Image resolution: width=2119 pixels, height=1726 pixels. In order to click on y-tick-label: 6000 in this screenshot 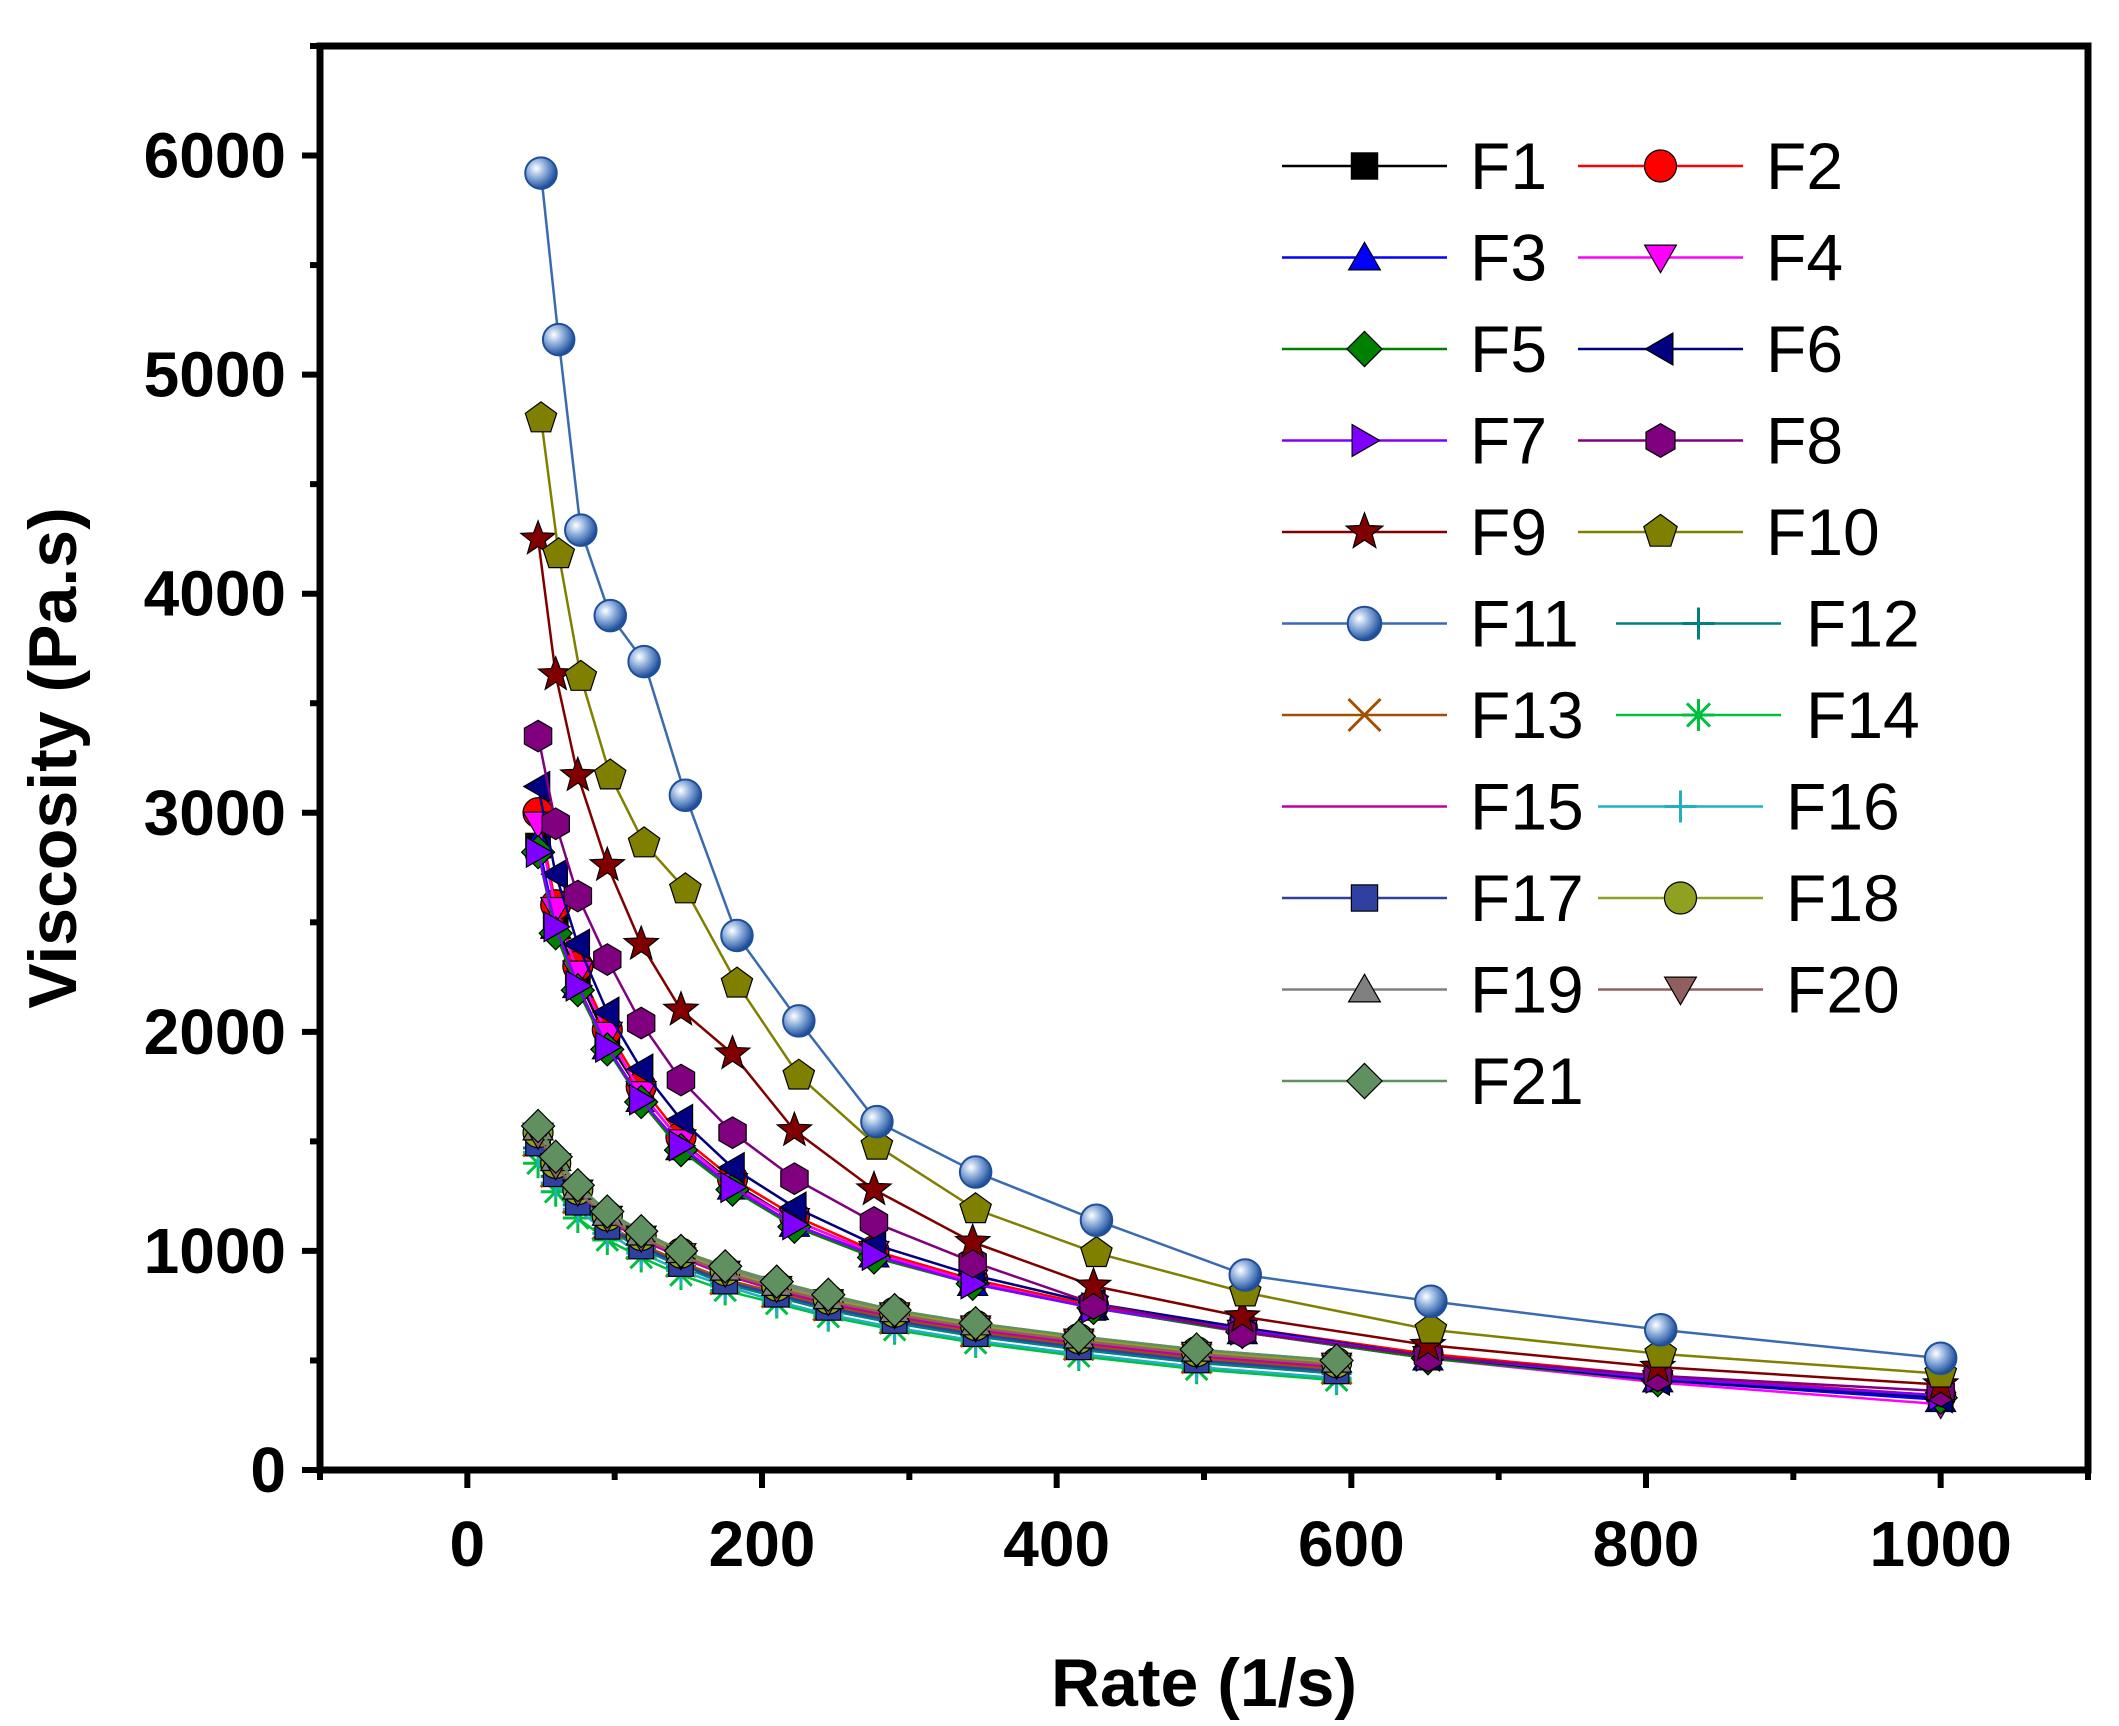, I will do `click(215, 156)`.